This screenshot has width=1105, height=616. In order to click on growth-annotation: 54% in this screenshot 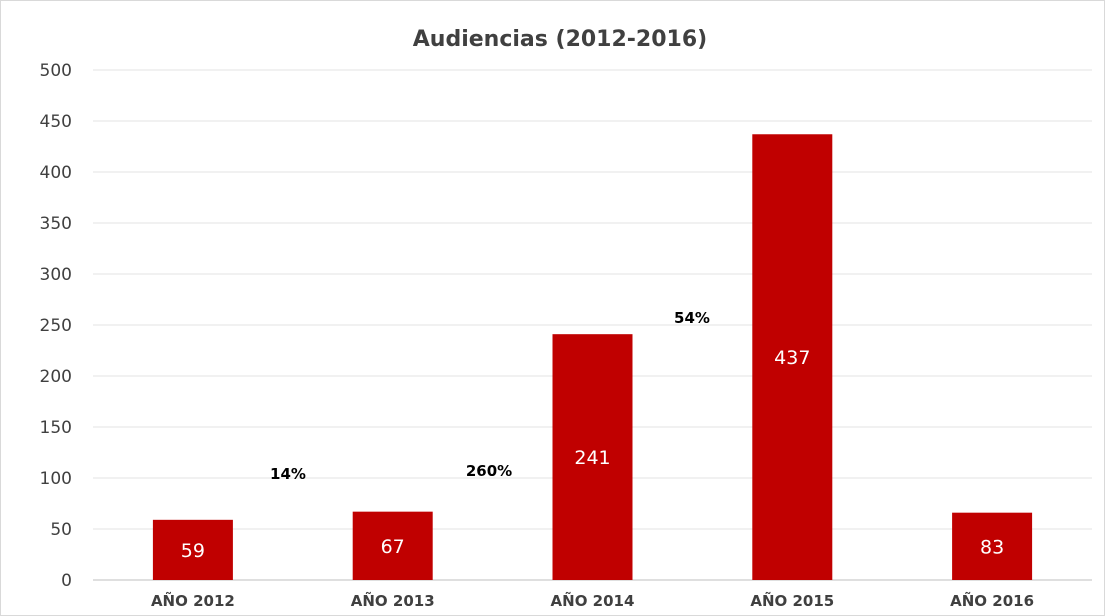, I will do `click(692, 318)`.